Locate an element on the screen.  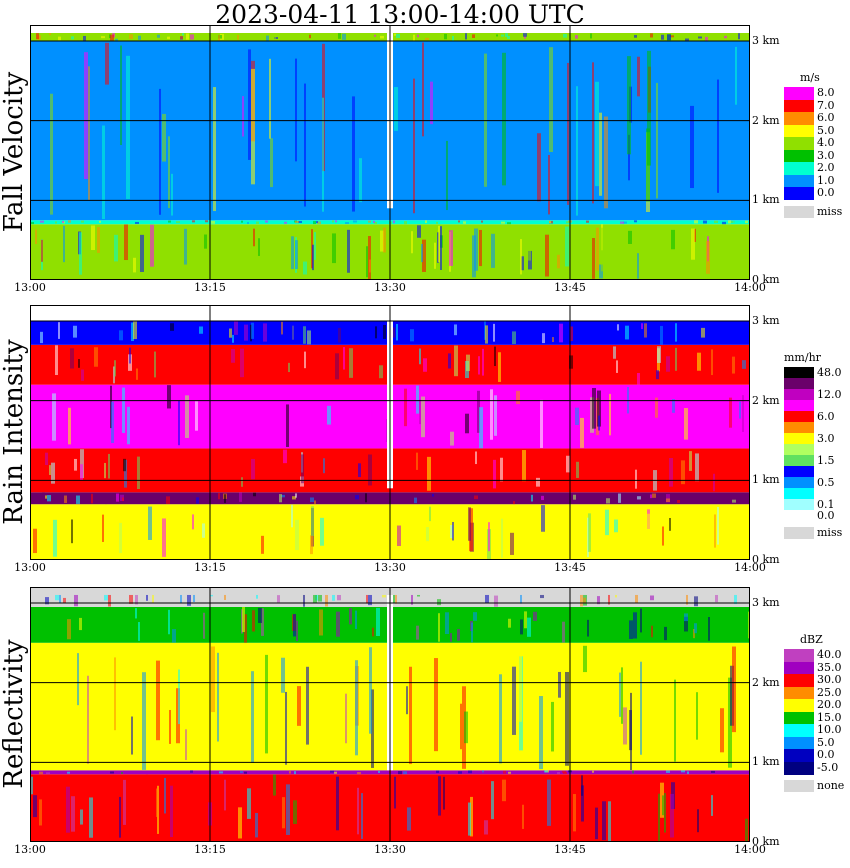
x-tick-label: 13:45 is located at coordinates (570, 287).